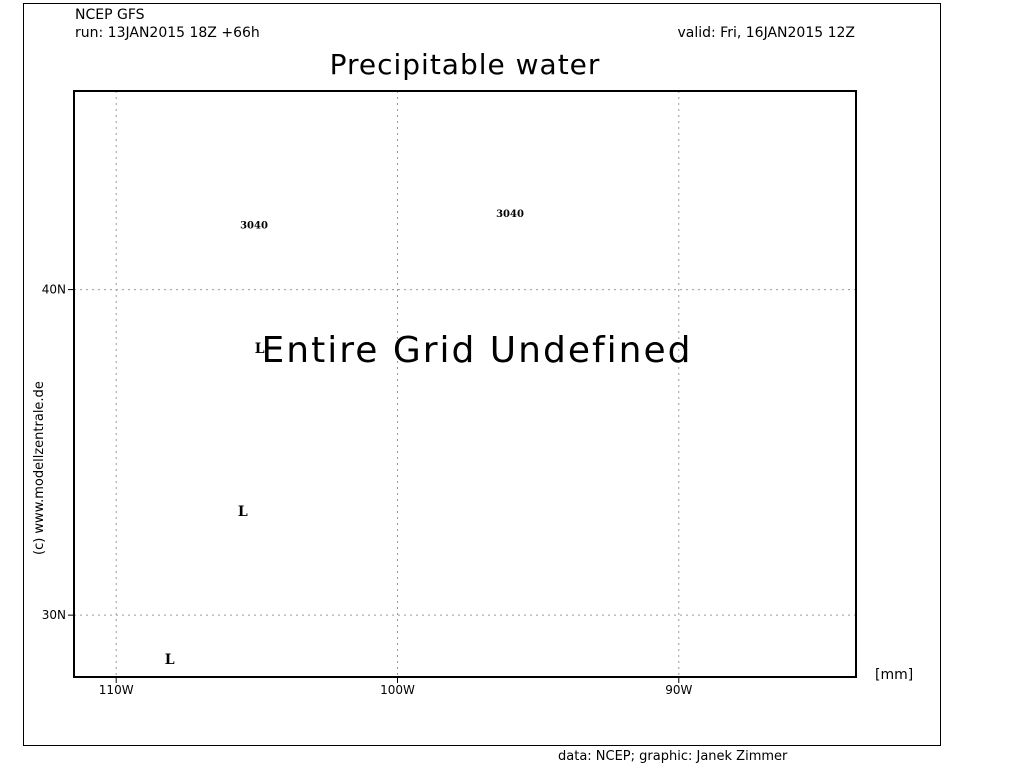 This screenshot has width=1024, height=768. I want to click on longitude-tick-label: 90W, so click(678, 690).